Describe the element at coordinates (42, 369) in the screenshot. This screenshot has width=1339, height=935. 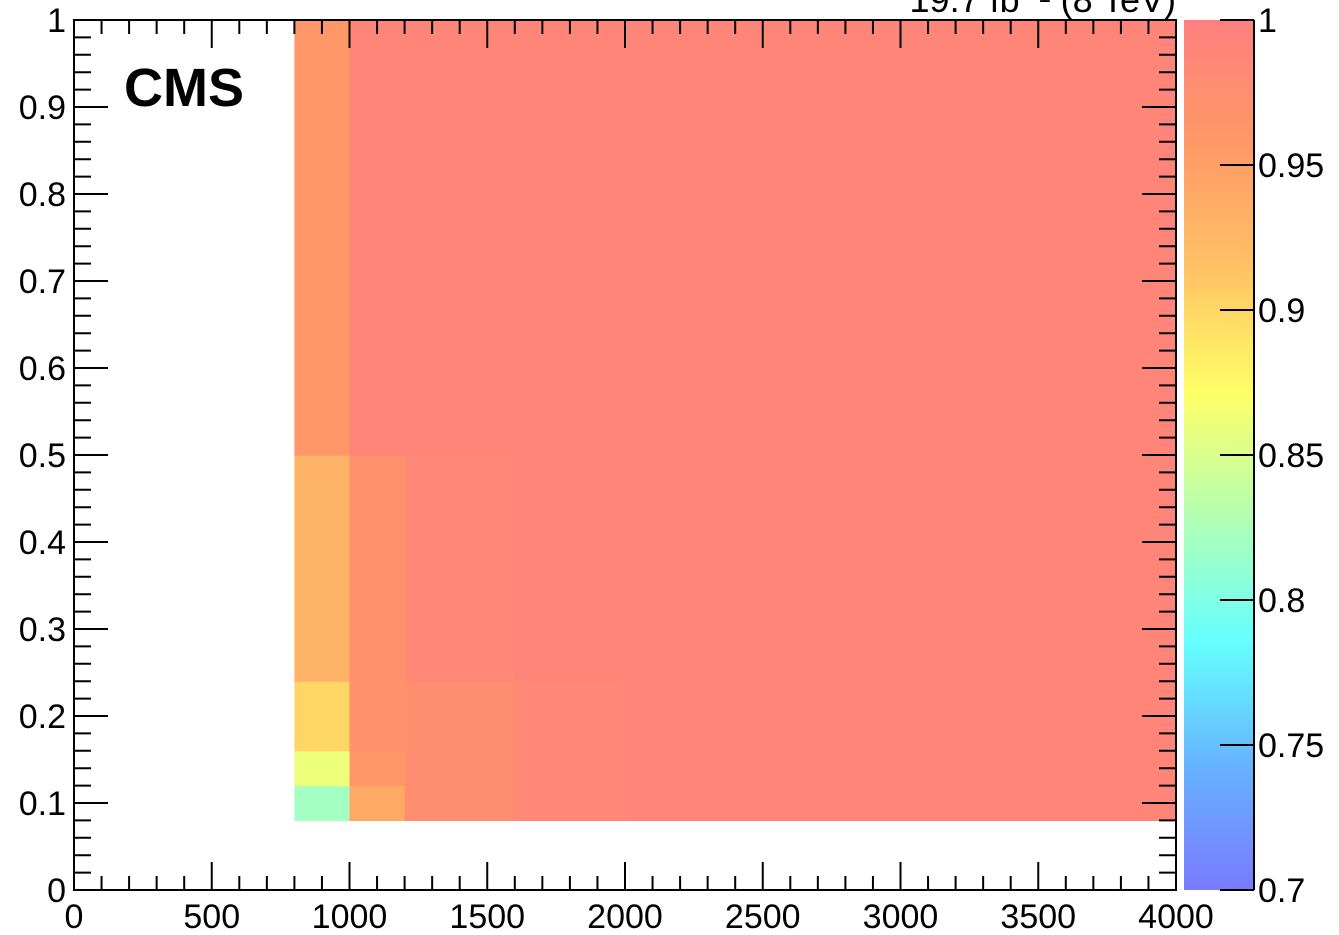
I see `y-tick-label: 0.6` at that location.